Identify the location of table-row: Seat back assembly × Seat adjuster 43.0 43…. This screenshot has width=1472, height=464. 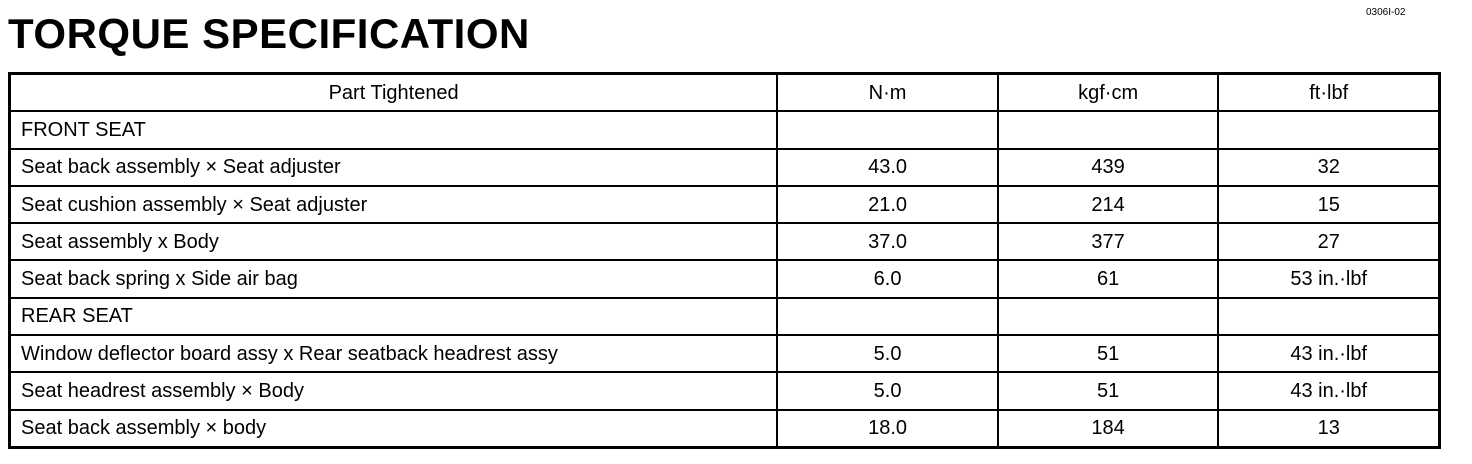
(724, 167).